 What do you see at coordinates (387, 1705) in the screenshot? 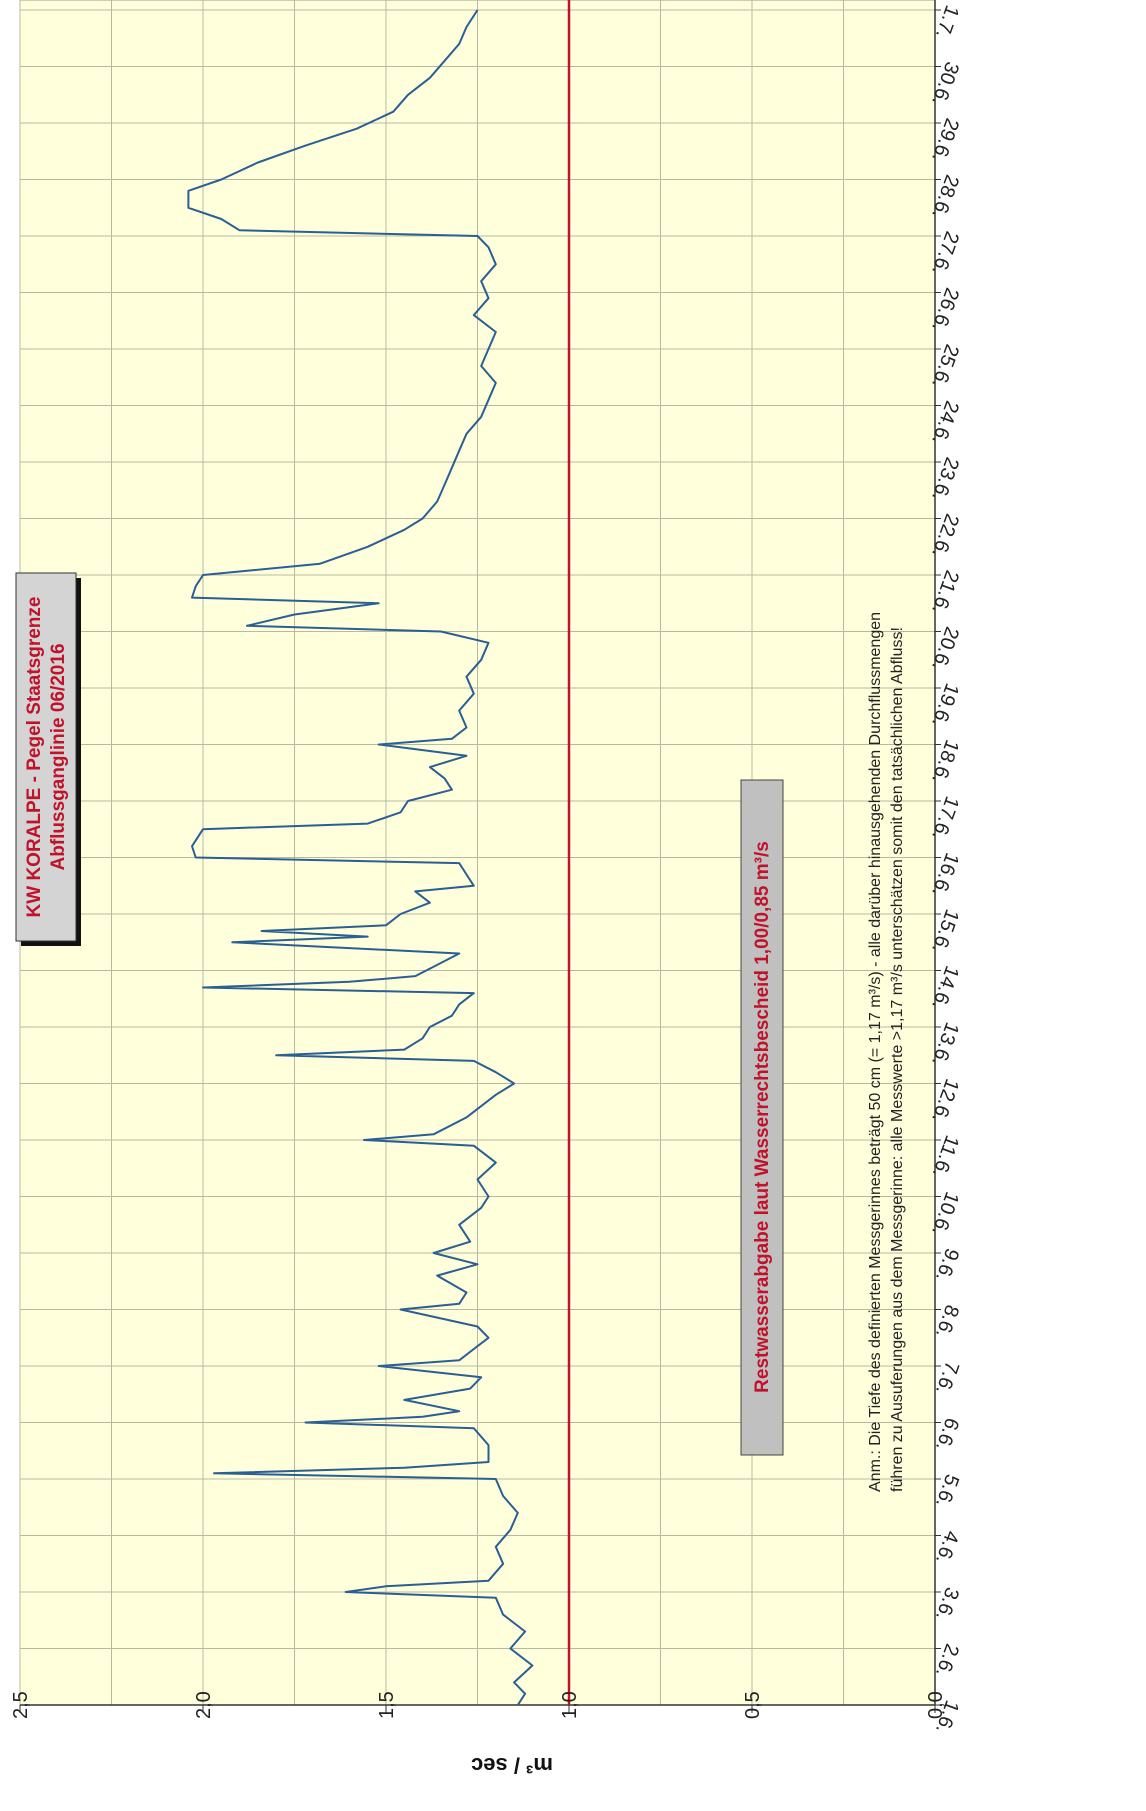
I see `value-tick-label: 1,5` at bounding box center [387, 1705].